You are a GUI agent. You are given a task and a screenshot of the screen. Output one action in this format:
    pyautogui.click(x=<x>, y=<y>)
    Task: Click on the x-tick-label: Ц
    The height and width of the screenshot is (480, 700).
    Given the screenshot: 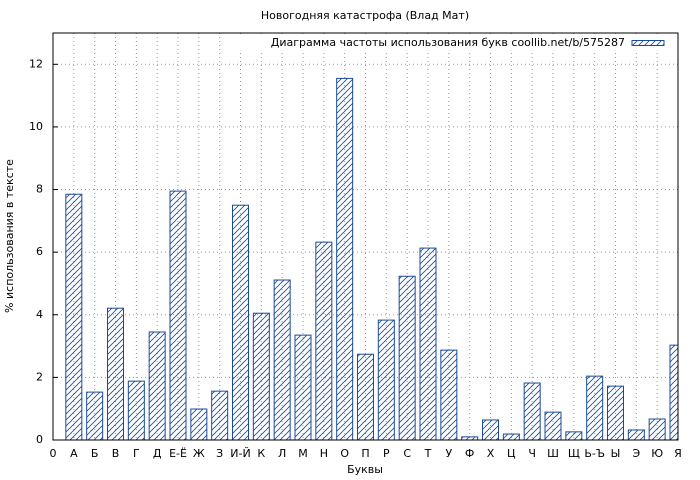 What is the action you would take?
    pyautogui.click(x=511, y=453)
    